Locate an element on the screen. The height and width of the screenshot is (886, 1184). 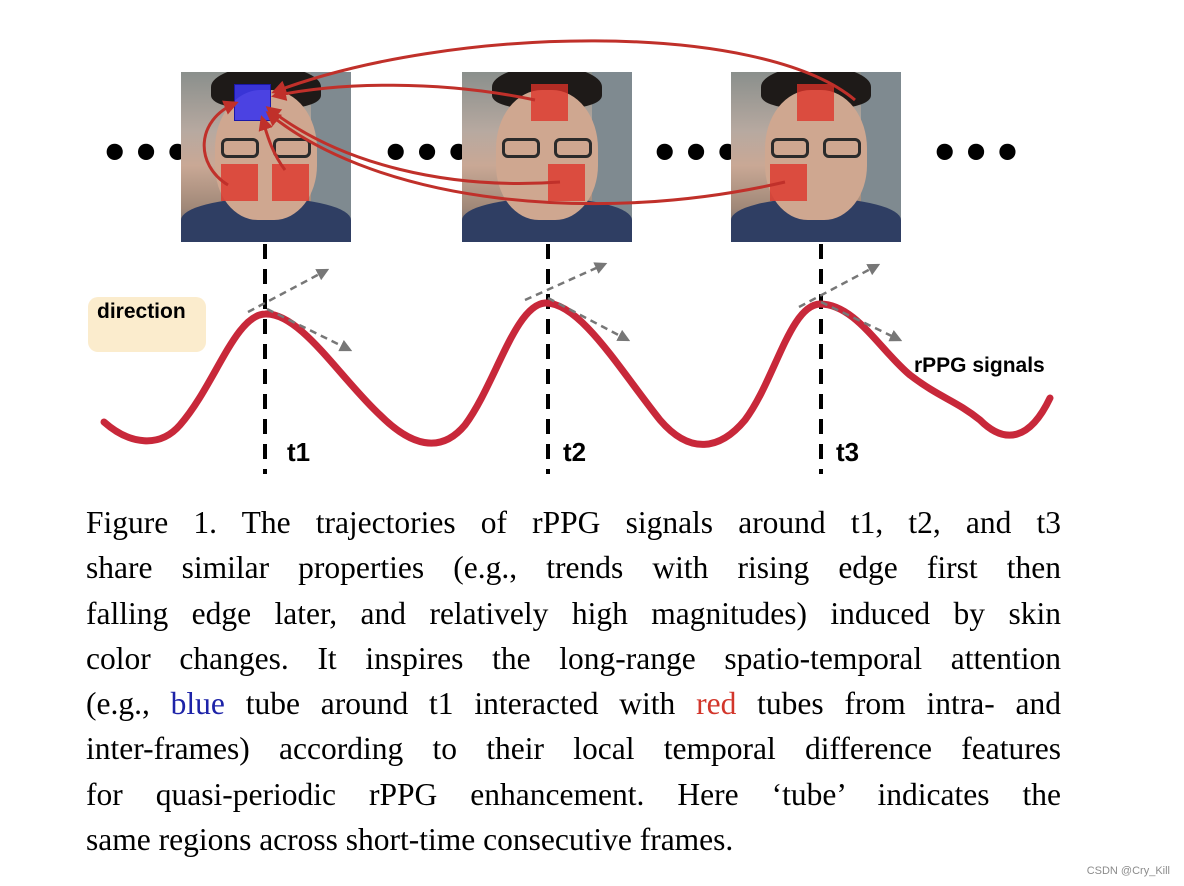
blue-tube-forehead is located at coordinates (252, 102).